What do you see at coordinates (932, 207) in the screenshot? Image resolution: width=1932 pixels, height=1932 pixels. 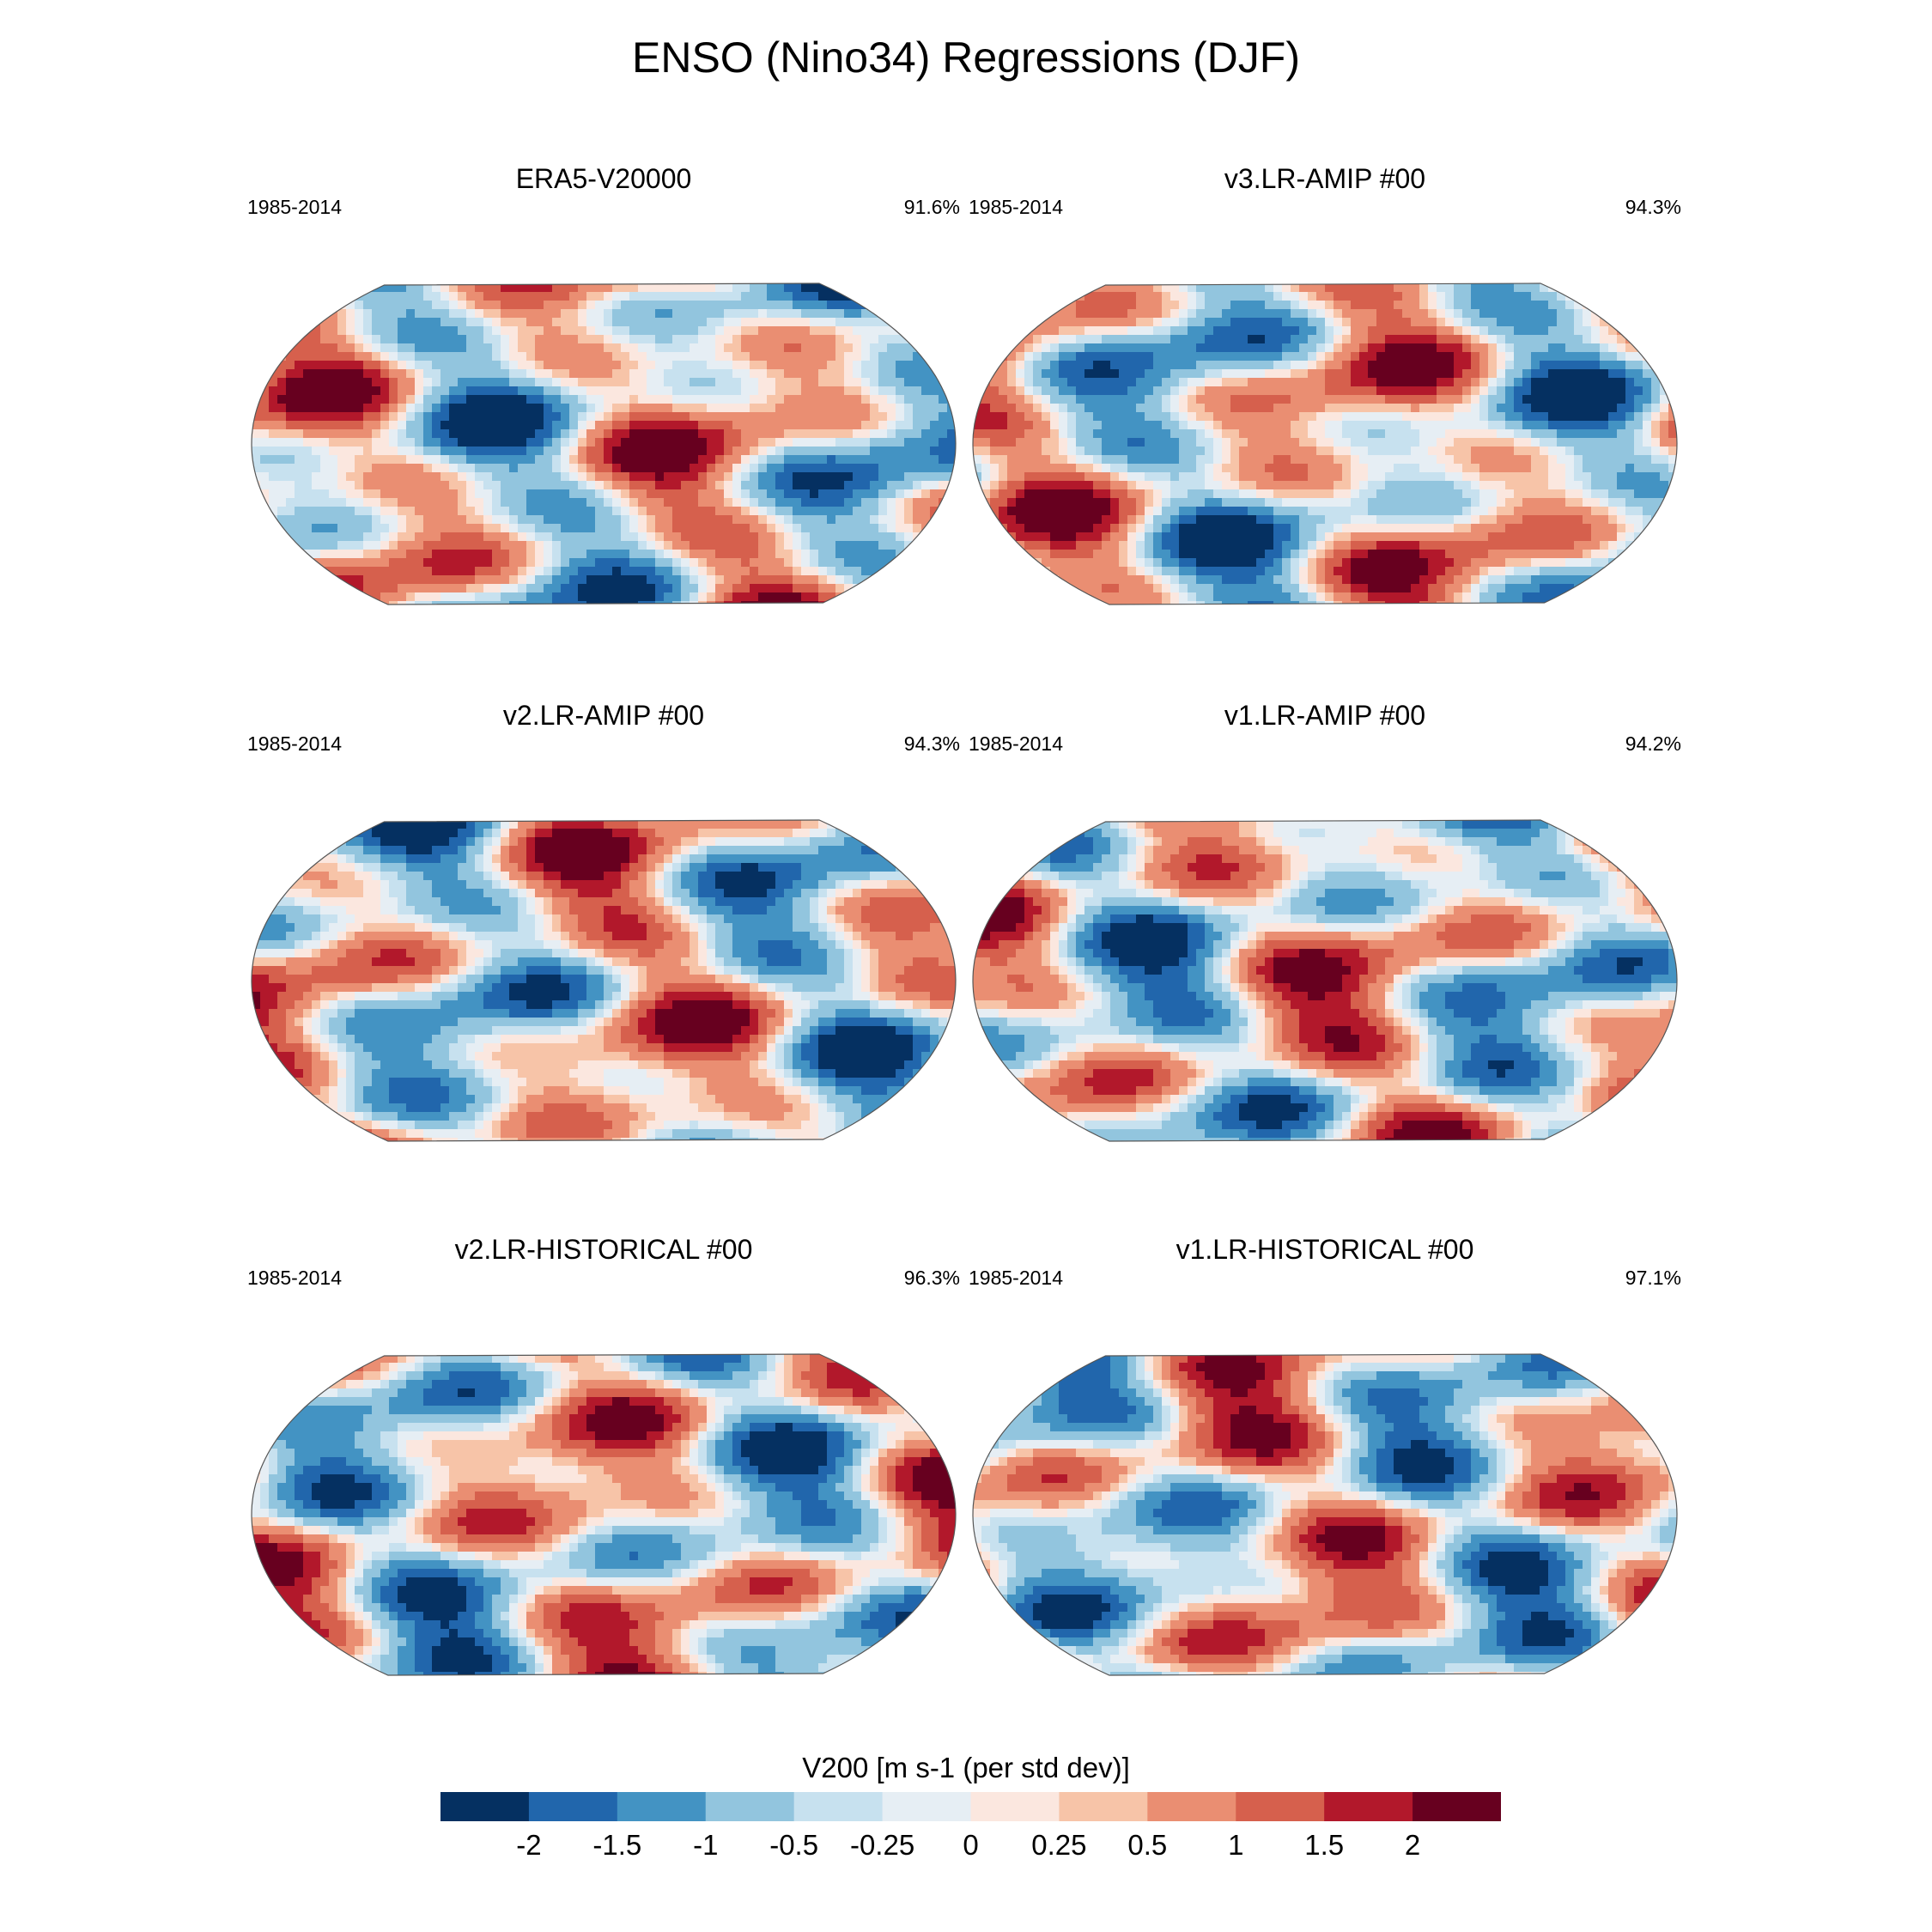 I see `panel-pattern-correlation: 91.6%` at bounding box center [932, 207].